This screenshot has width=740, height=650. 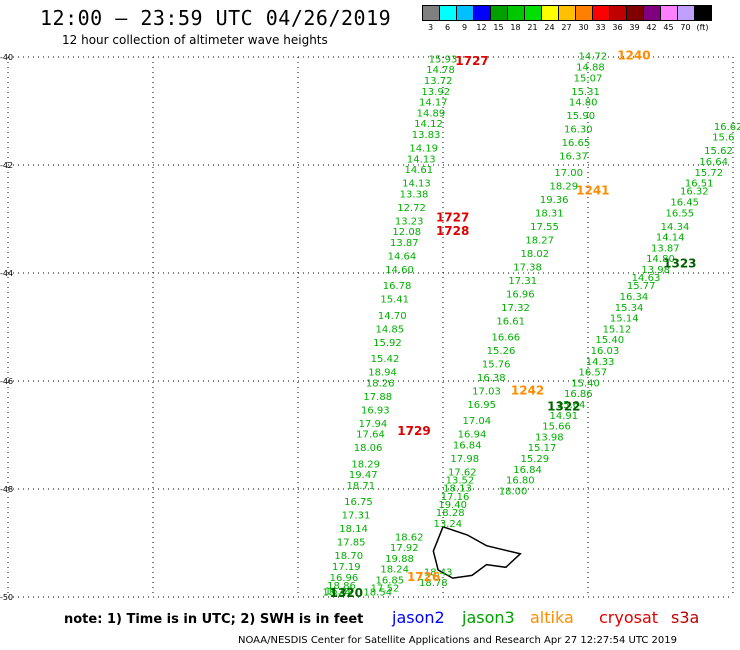 What do you see at coordinates (723, 138) in the screenshot?
I see `wave-height-value: 15.6` at bounding box center [723, 138].